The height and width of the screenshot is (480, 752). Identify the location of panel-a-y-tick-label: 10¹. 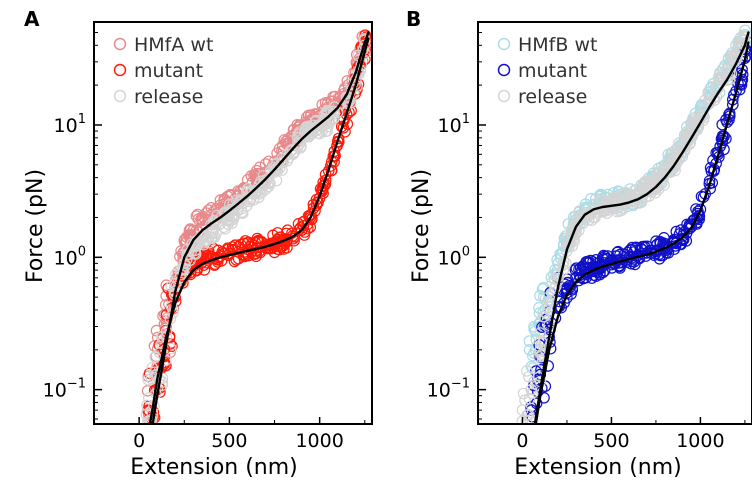
(70, 124).